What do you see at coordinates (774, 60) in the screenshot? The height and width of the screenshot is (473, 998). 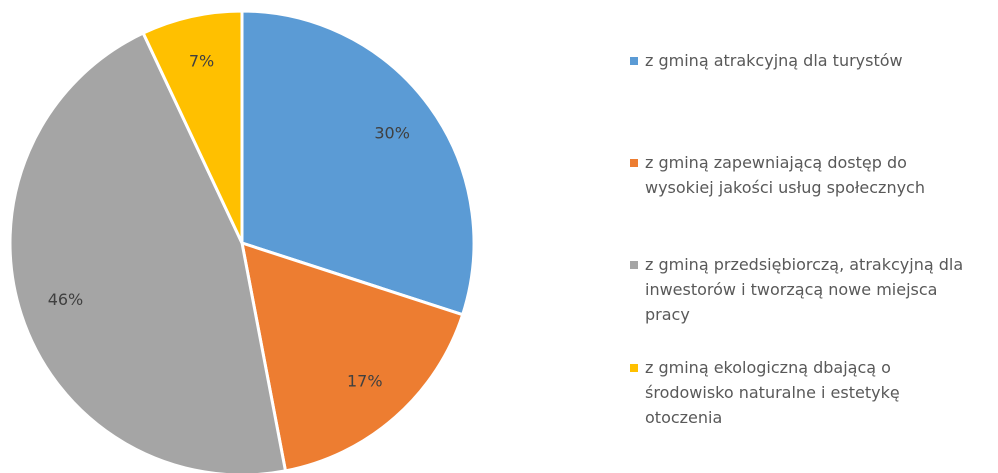 I see `legend-label: z gminą atrakcyjną dla turystów` at bounding box center [774, 60].